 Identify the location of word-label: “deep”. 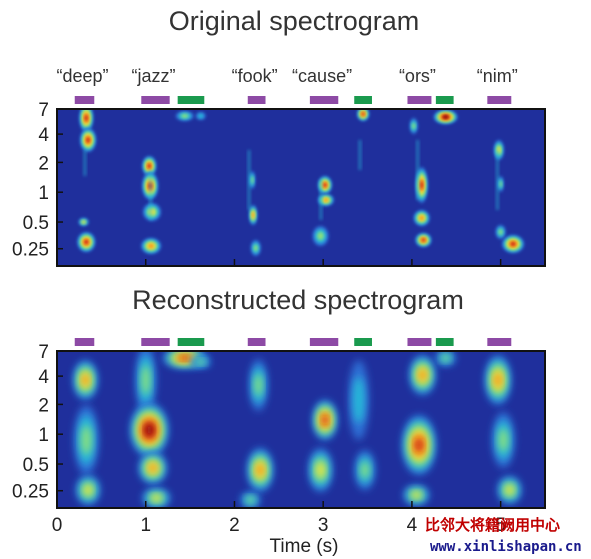
(82, 76).